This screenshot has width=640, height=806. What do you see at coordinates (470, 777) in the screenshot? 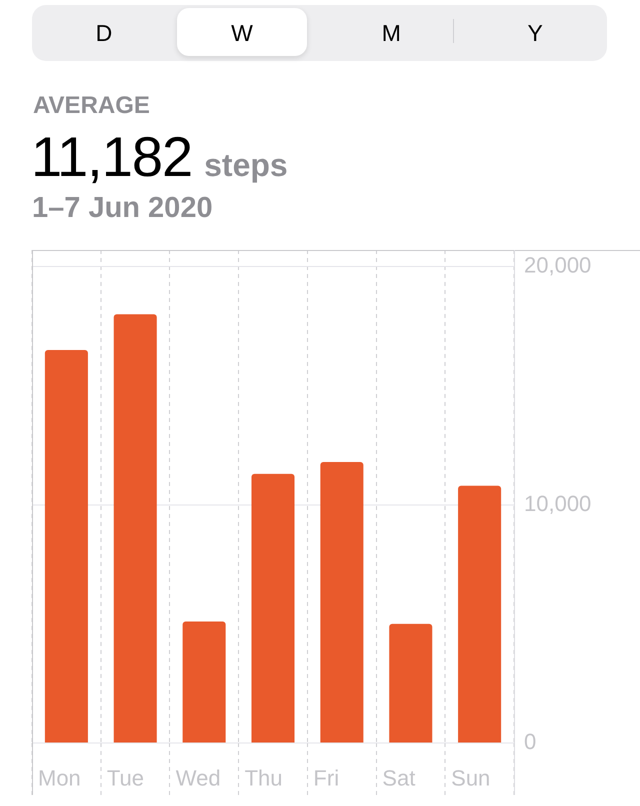
I see `x-tick-label: Sun` at bounding box center [470, 777].